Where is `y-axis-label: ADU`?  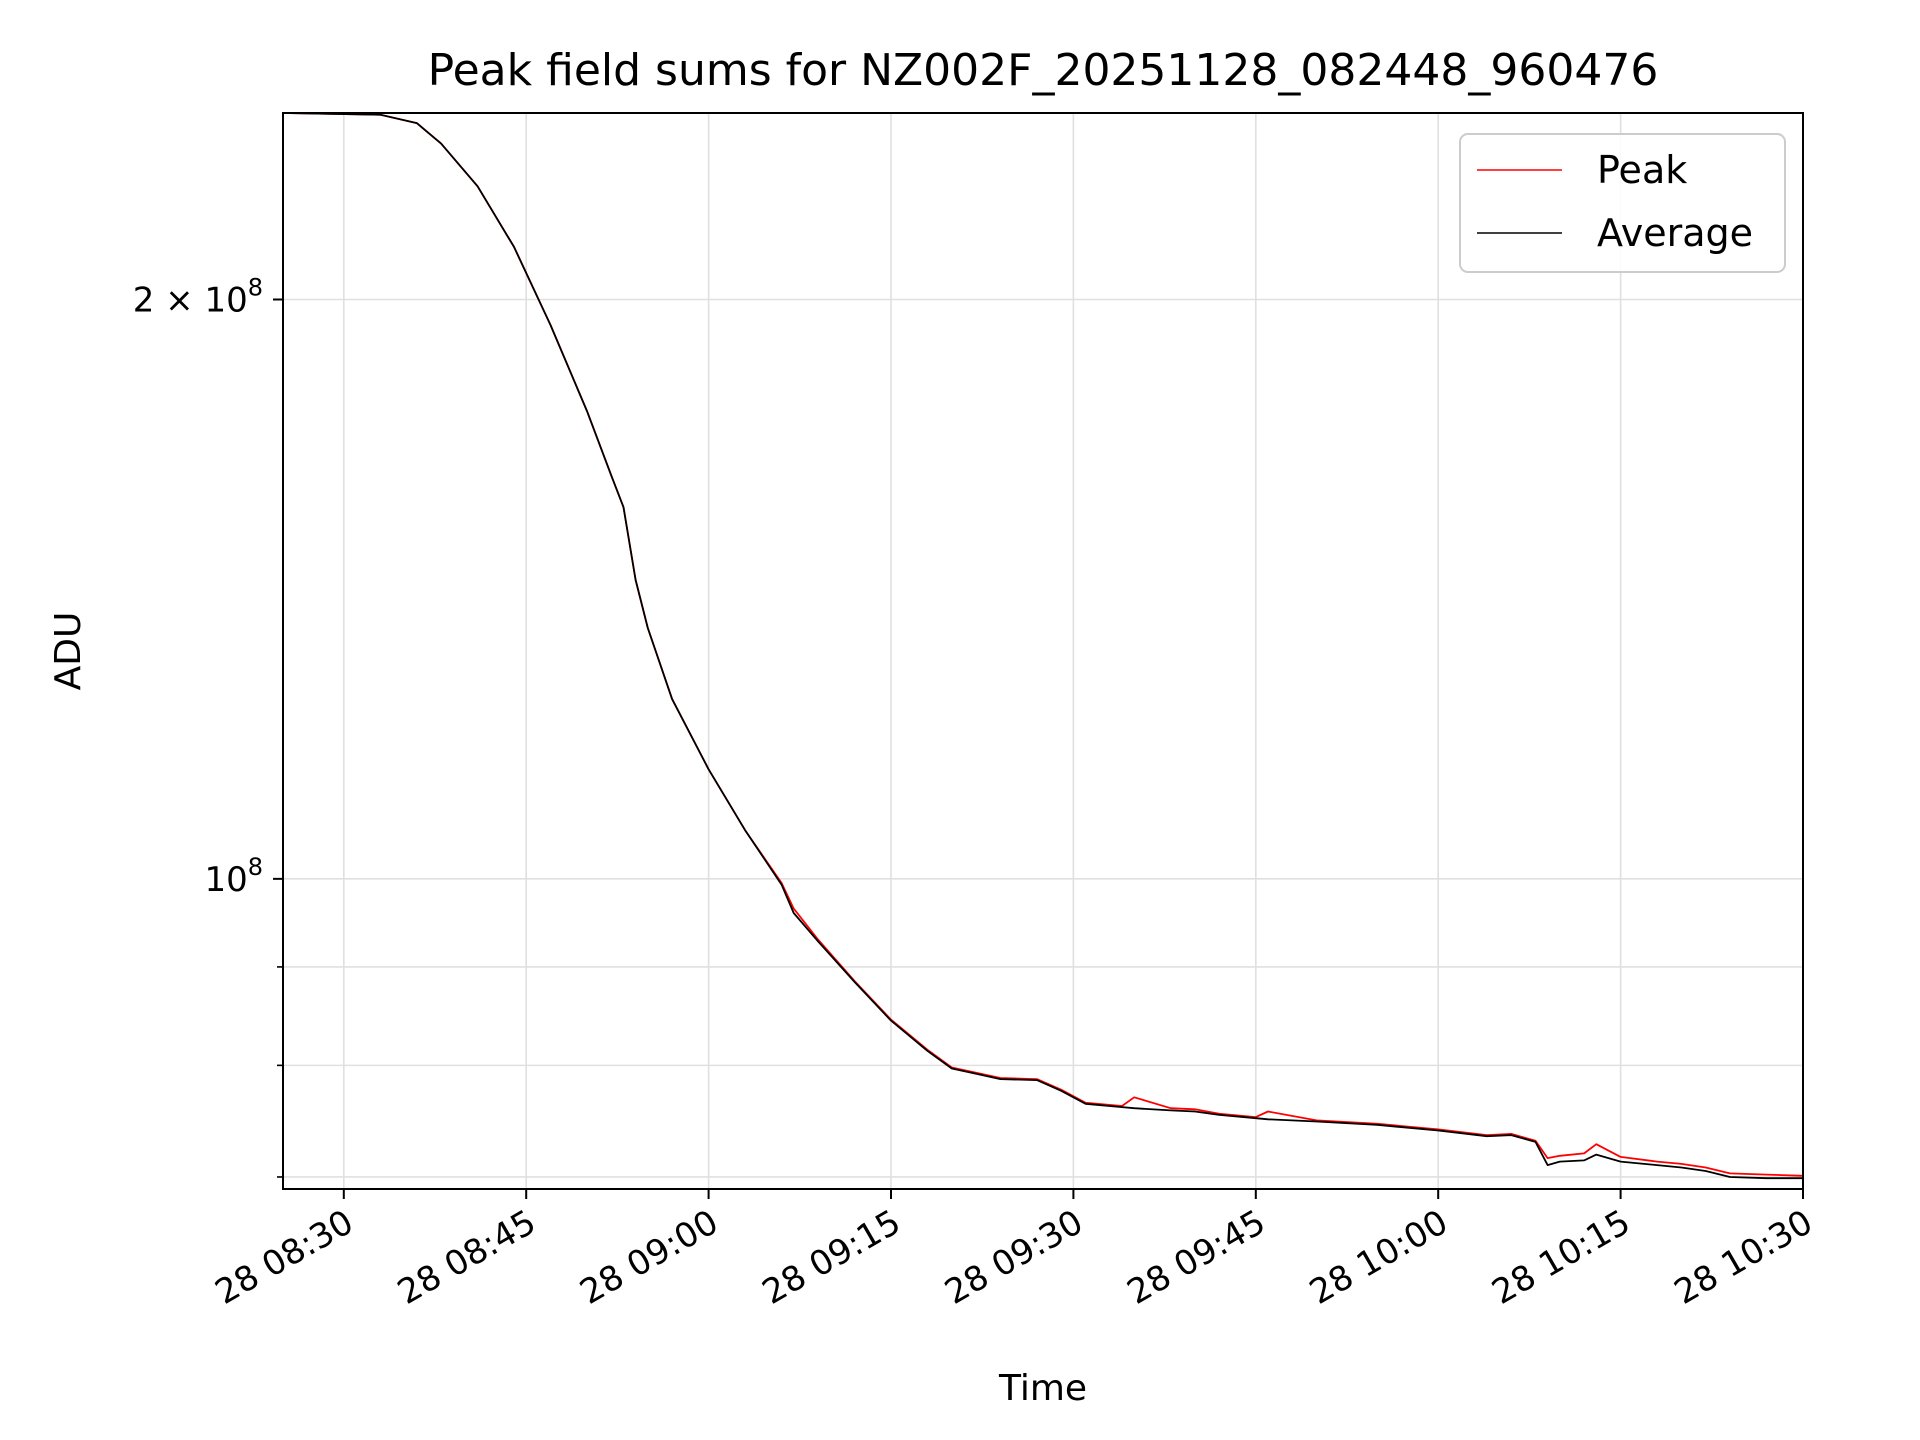
y-axis-label: ADU is located at coordinates (68, 651).